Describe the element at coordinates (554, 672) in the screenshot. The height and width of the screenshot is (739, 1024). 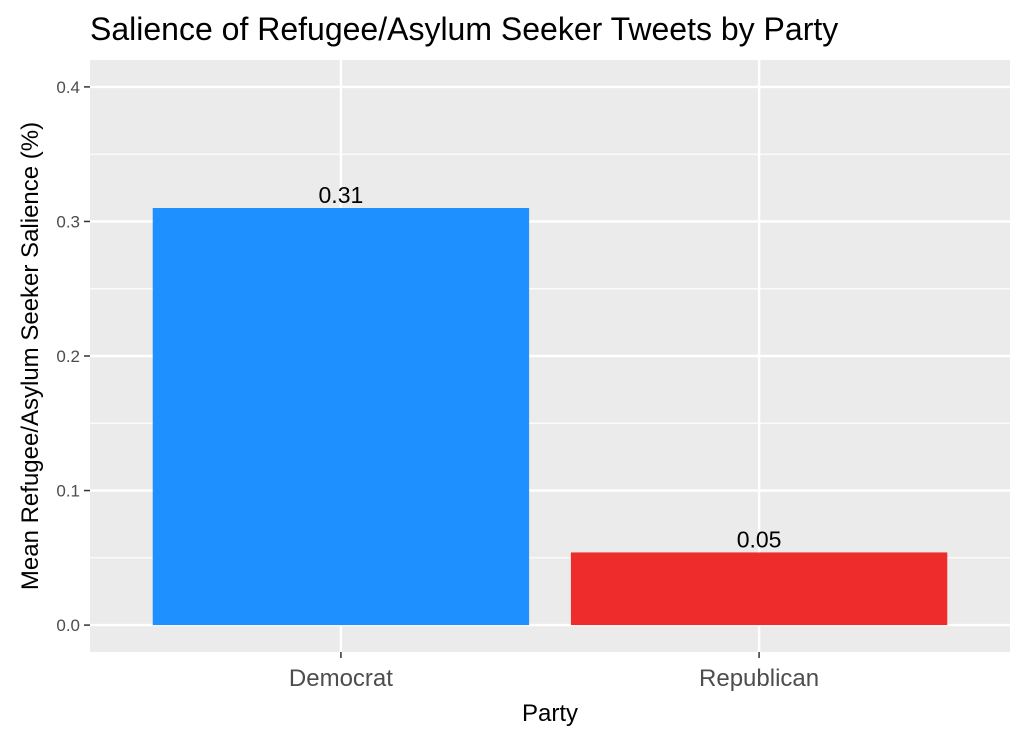
I see `x-axis: Democrat Republican` at that location.